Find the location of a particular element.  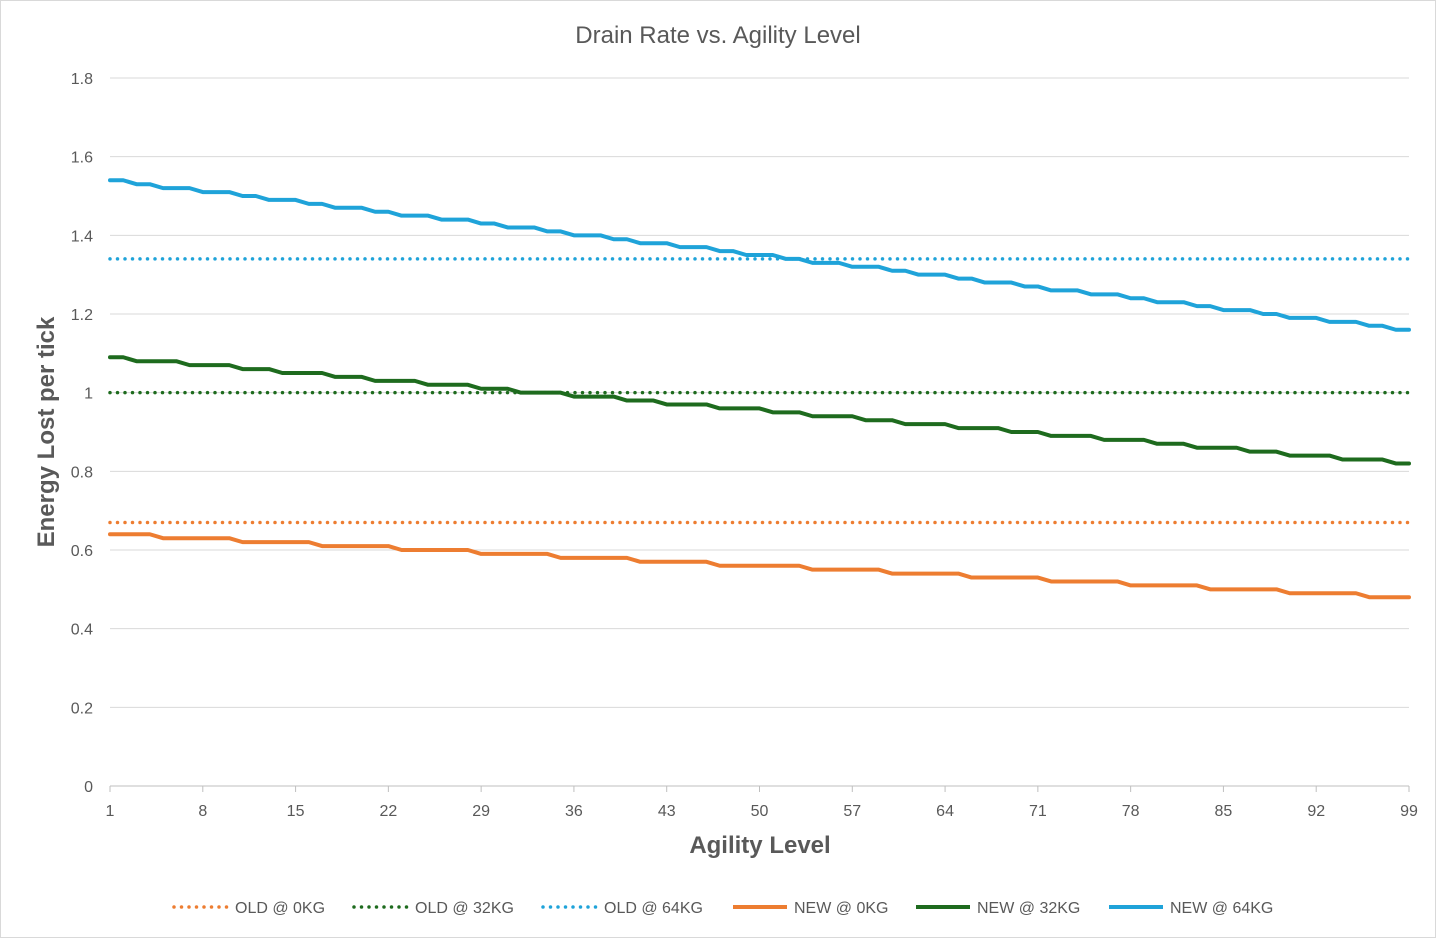

legend-label: NEW @ 64KG is located at coordinates (1221, 908).